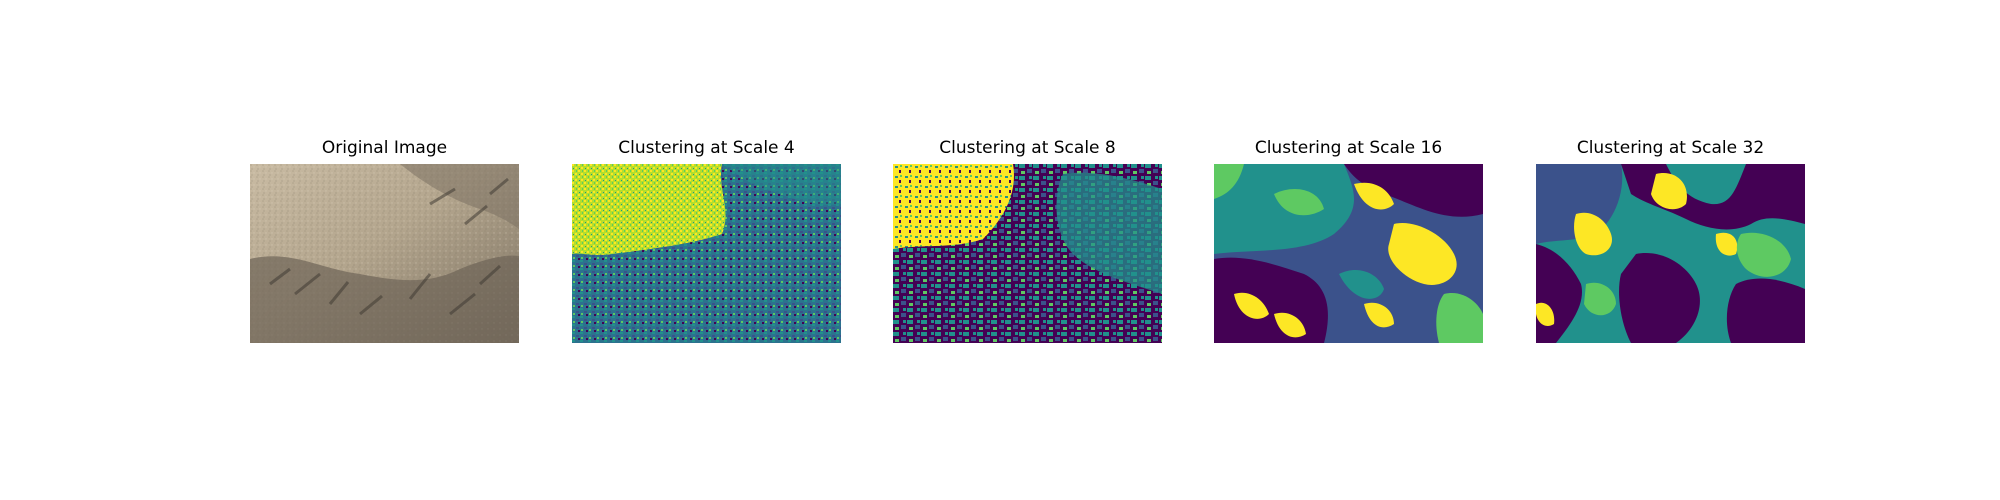 Image resolution: width=2000 pixels, height=500 pixels. What do you see at coordinates (1348, 148) in the screenshot?
I see `panel-title: Clustering at Scale 16` at bounding box center [1348, 148].